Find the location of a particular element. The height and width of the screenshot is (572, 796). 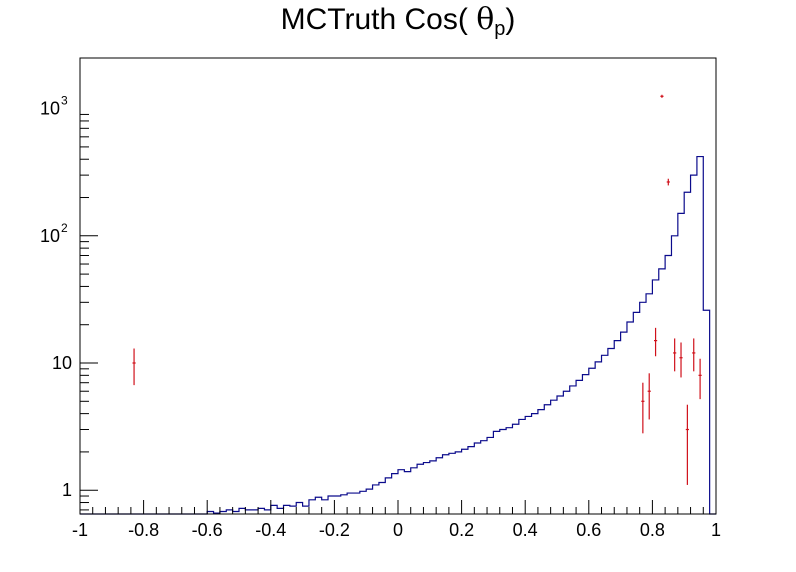

x-tick-label: -0.6 is located at coordinates (207, 530).